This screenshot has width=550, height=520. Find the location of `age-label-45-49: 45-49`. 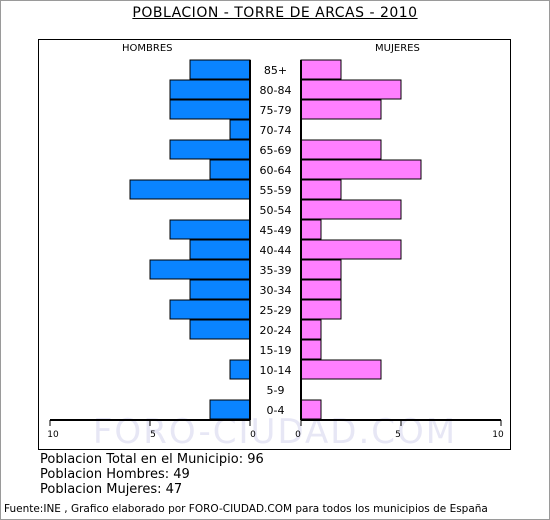

age-label-45-49: 45-49 is located at coordinates (276, 230).